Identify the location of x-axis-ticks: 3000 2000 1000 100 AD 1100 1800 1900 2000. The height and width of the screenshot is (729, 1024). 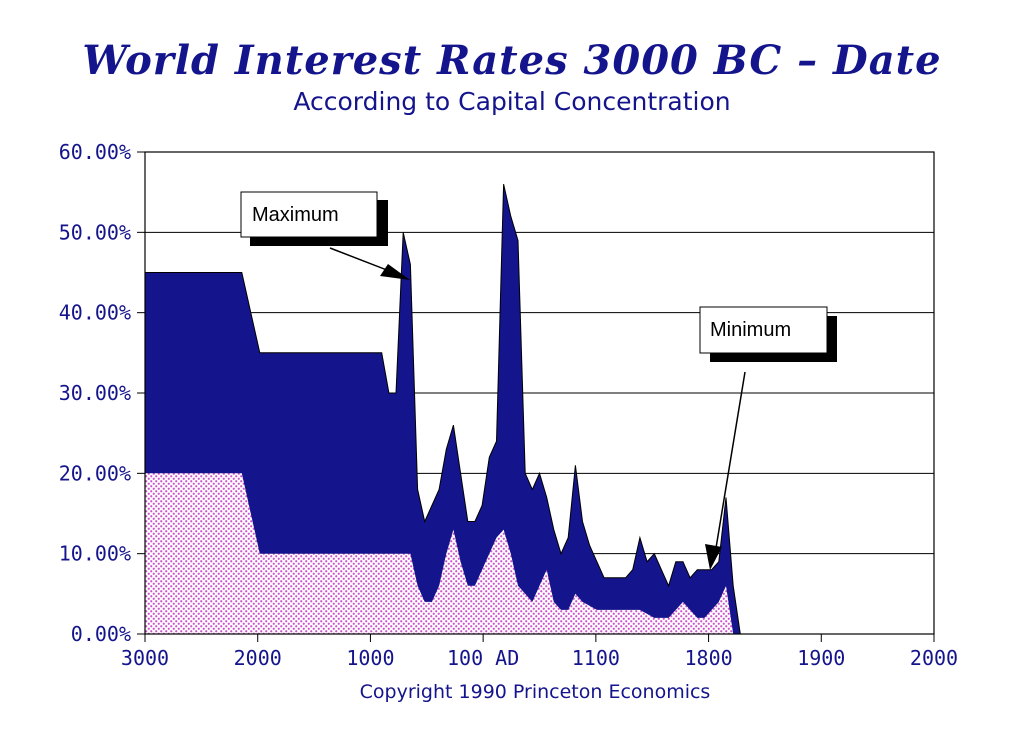
(539, 652).